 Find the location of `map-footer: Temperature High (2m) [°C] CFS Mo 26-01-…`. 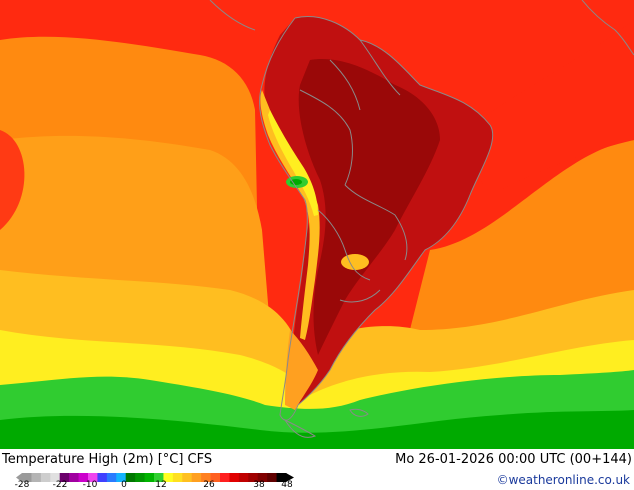

map-footer: Temperature High (2m) [°C] CFS Mo 26-01-… is located at coordinates (317, 469).